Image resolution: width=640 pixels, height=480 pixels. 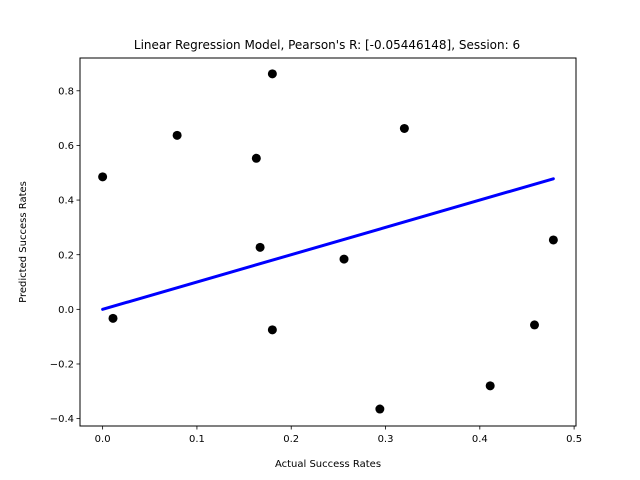 I want to click on y-axis: −0.4 −0.2 0.0 0.2 0.4 0.6 0.8, so click(x=65, y=255).